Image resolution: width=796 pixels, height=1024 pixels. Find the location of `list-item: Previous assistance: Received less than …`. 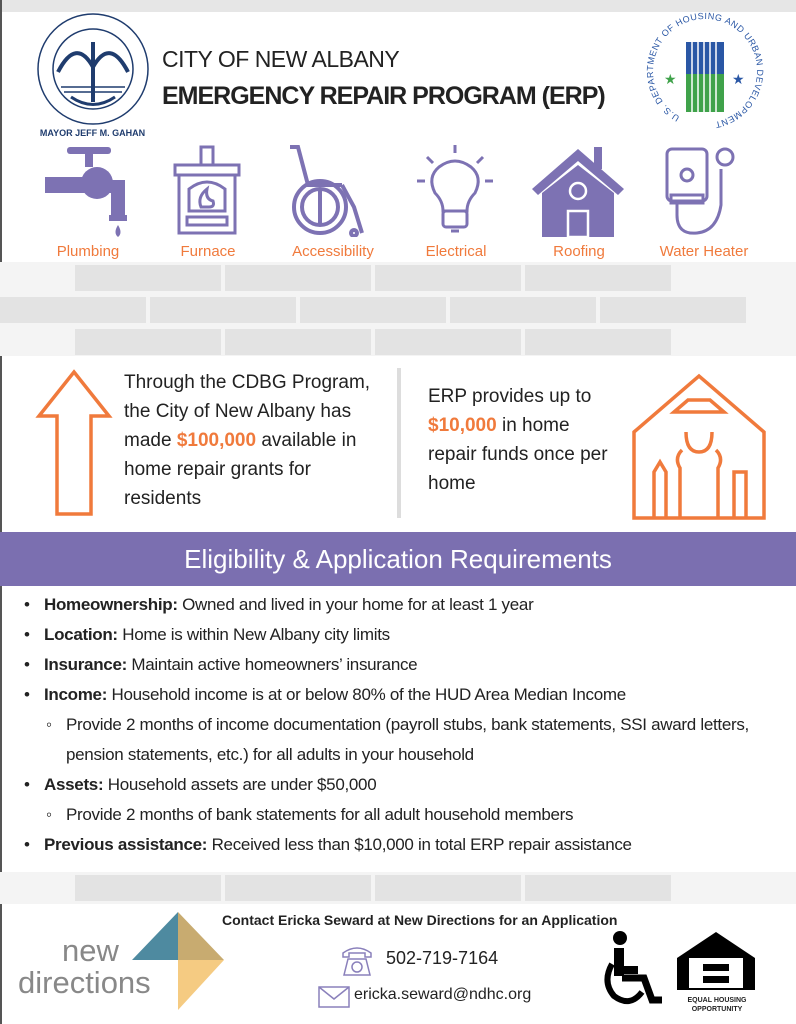

list-item: Previous assistance: Received less than … is located at coordinates (402, 845).